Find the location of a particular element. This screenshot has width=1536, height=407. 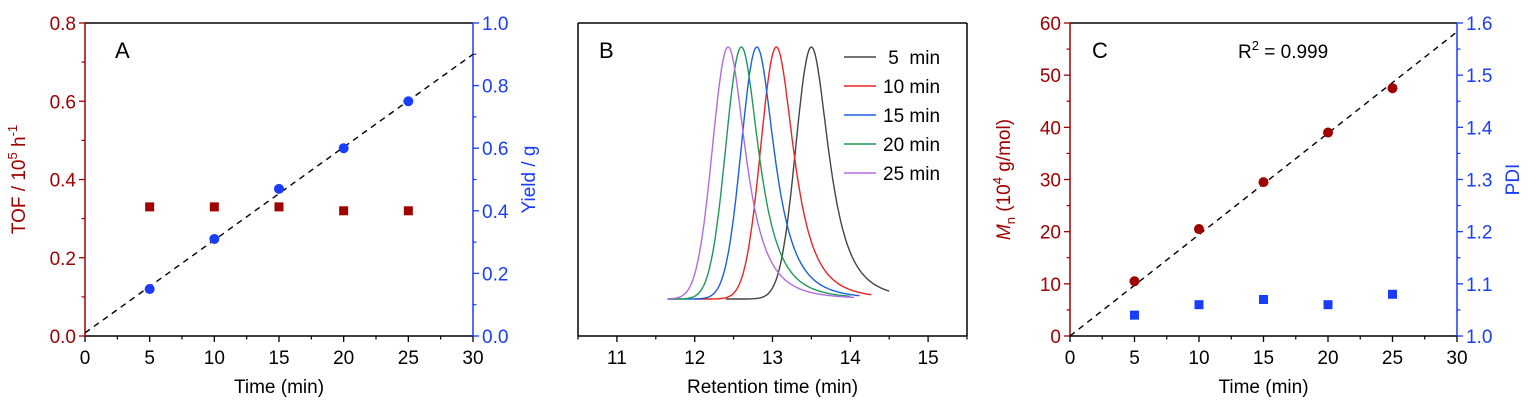

label-sup: 5 is located at coordinates (12, 155).